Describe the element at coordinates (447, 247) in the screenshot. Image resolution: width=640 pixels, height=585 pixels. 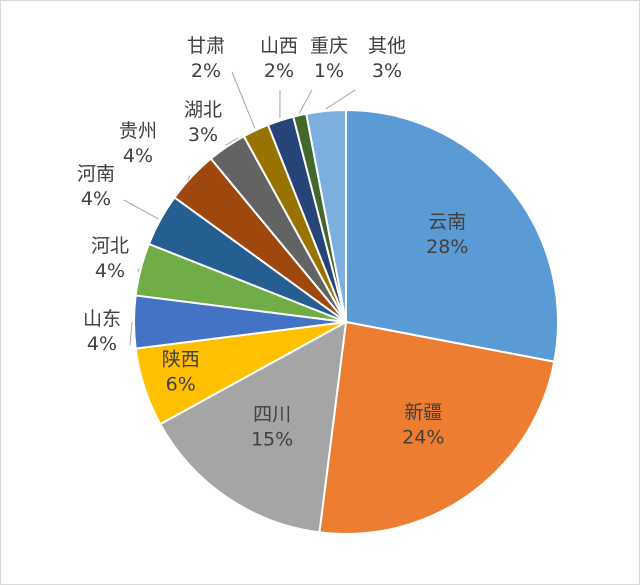
I see `slice-percent-label: 28%` at that location.